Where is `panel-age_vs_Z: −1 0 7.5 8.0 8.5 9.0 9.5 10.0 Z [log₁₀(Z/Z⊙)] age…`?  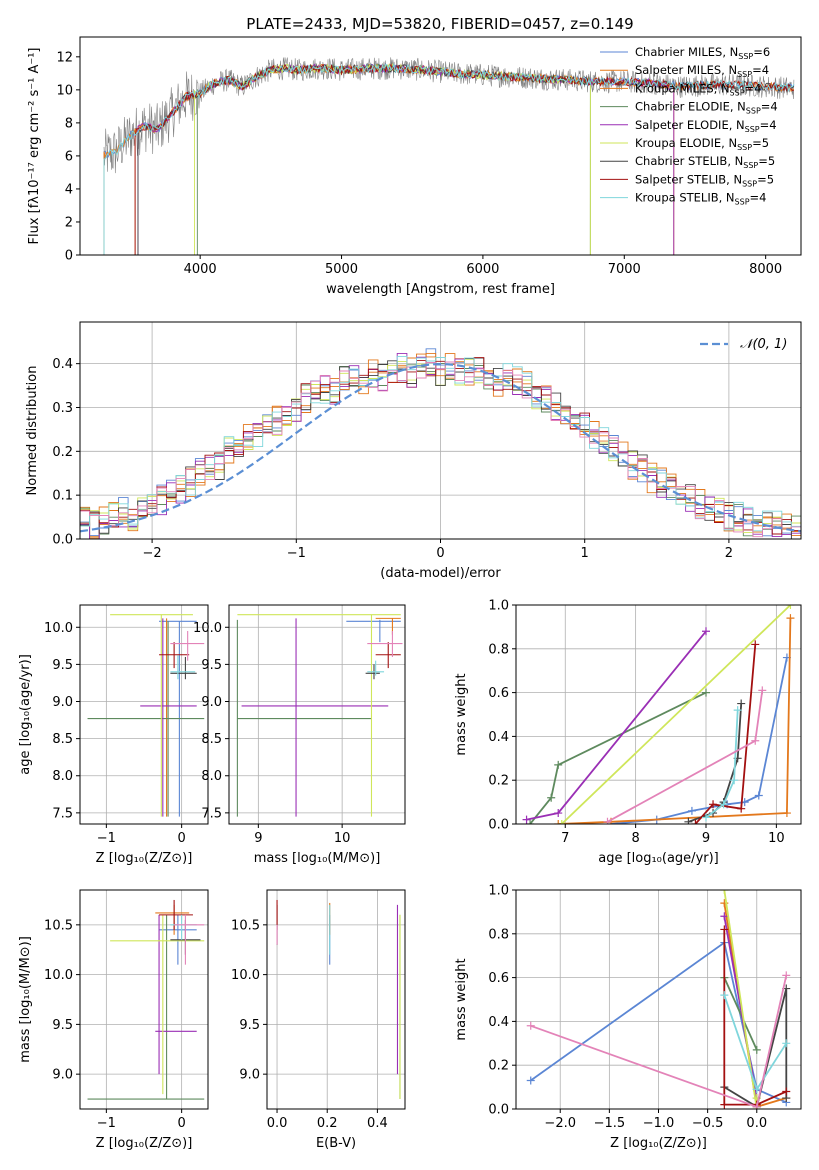
panel-age_vs_Z: −1 0 7.5 8.0 8.5 9.0 9.5 10.0 Z [log₁₀(Z/Z⊙)] age… is located at coordinates (113, 735).